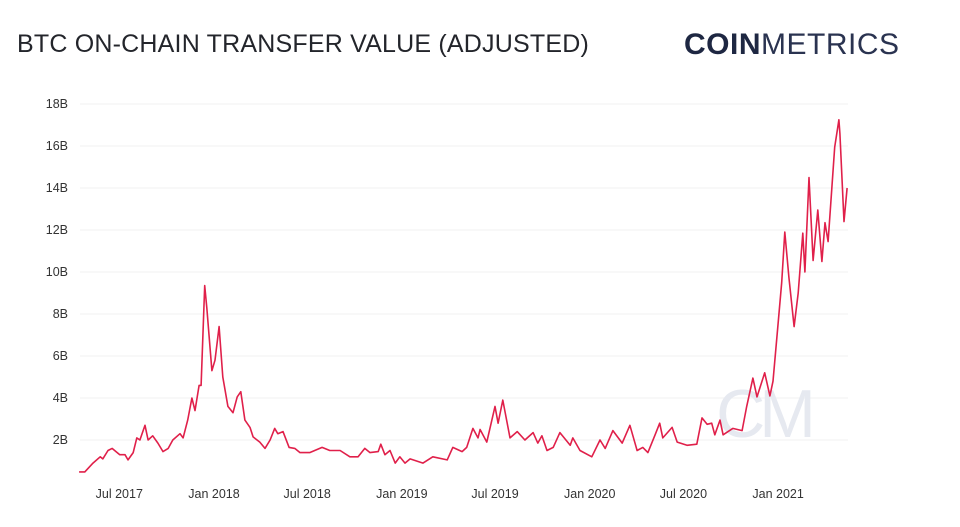  Describe the element at coordinates (683, 494) in the screenshot. I see `x-tick-label: Jul 2020` at that location.